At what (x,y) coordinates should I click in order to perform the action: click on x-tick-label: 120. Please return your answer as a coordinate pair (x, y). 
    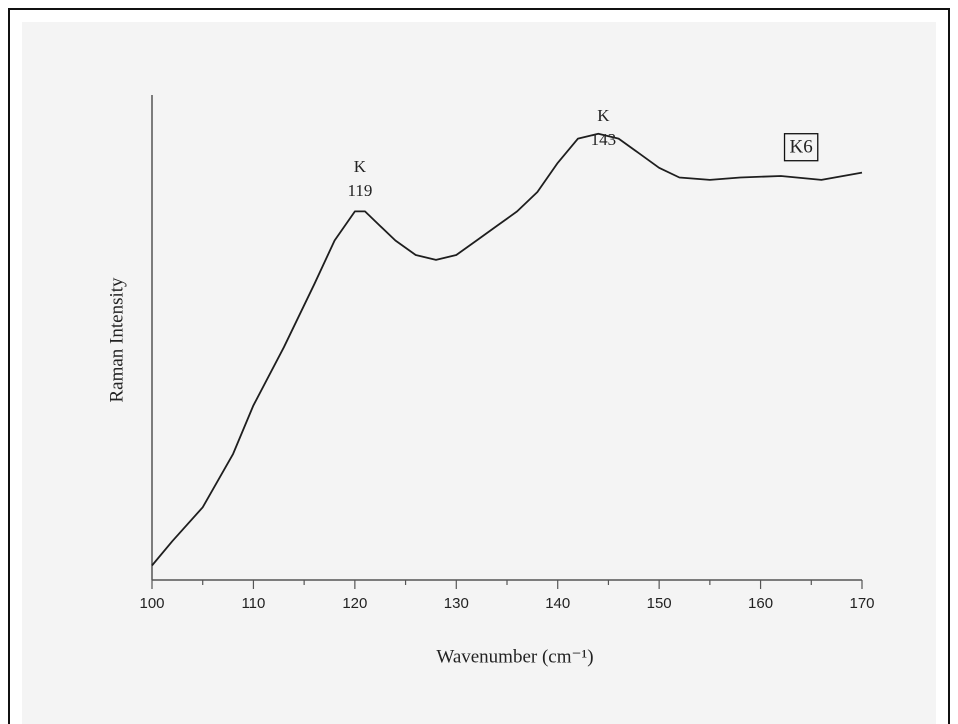
    Looking at the image, I should click on (354, 603).